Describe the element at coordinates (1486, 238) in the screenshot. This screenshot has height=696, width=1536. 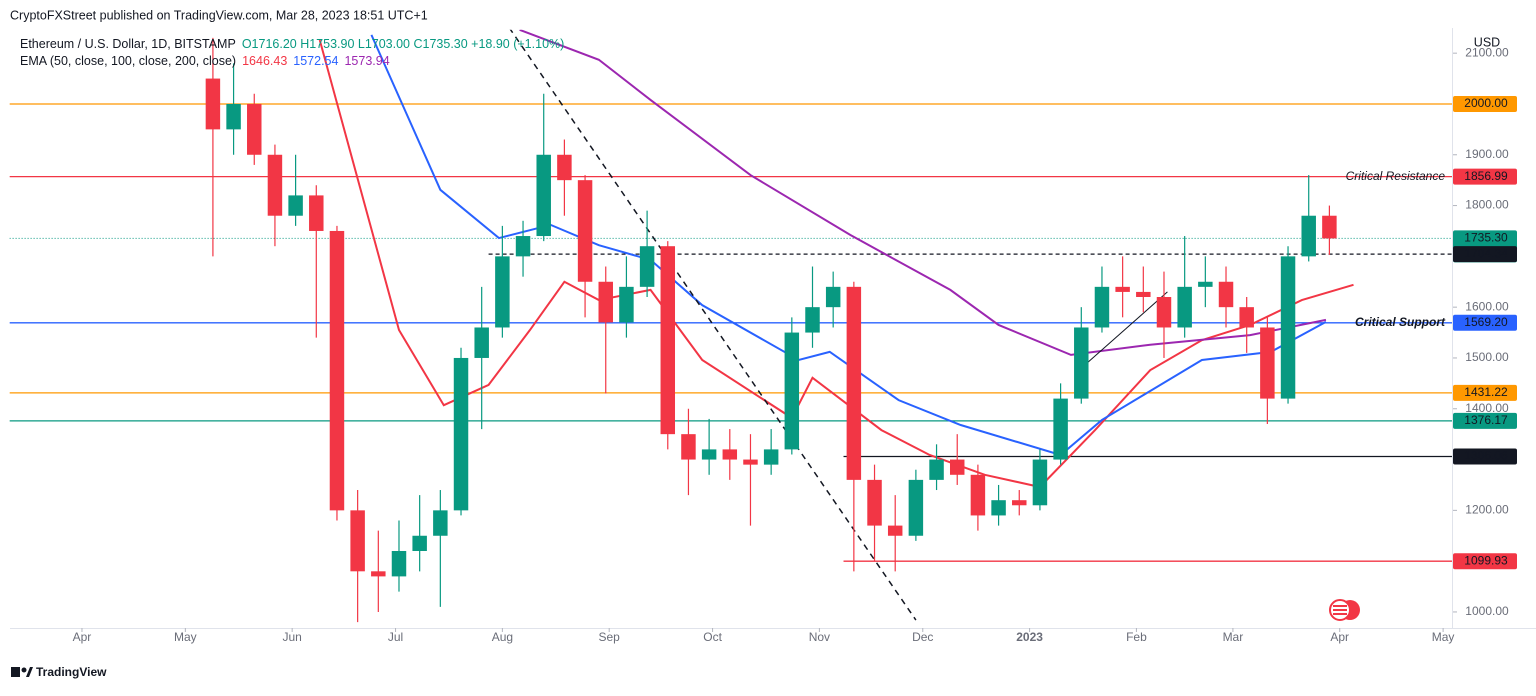
I see `level-label: 1735.30` at that location.